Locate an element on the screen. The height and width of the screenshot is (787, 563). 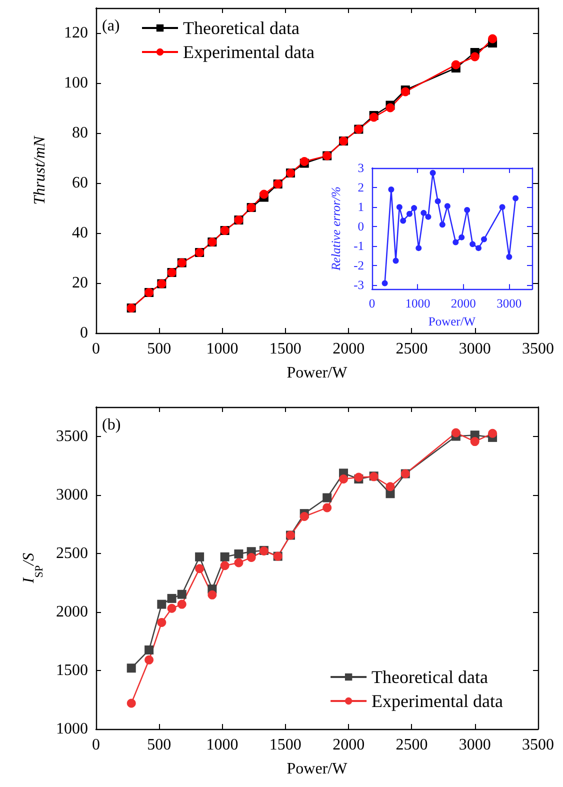
x-tick-label: 2000 is located at coordinates (463, 303).